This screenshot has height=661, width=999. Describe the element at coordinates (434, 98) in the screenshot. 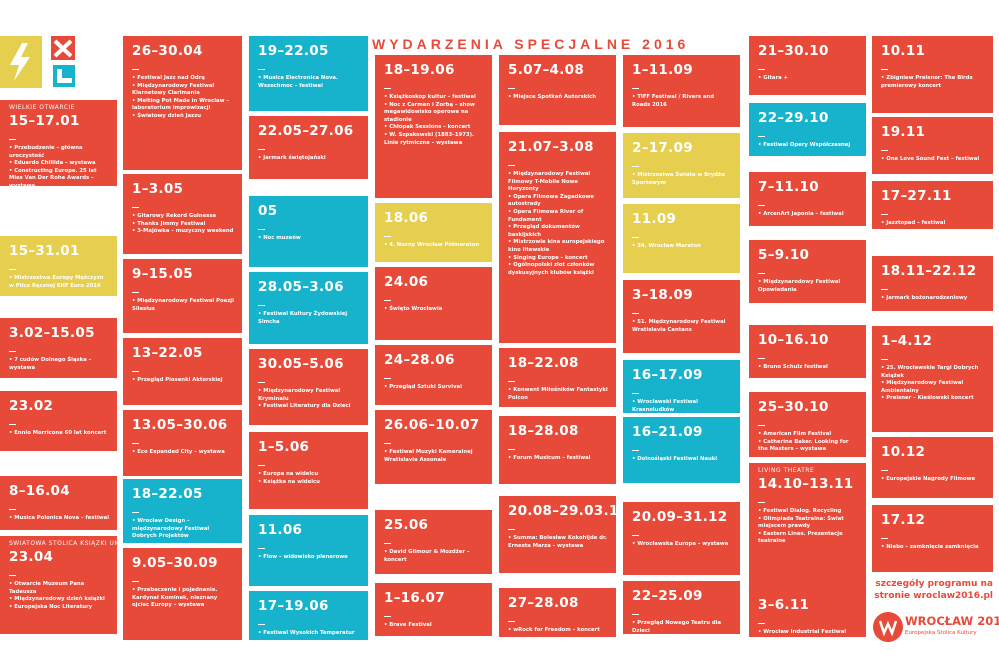

I see `event-item: • Książkoskop kultur – festiwal` at that location.